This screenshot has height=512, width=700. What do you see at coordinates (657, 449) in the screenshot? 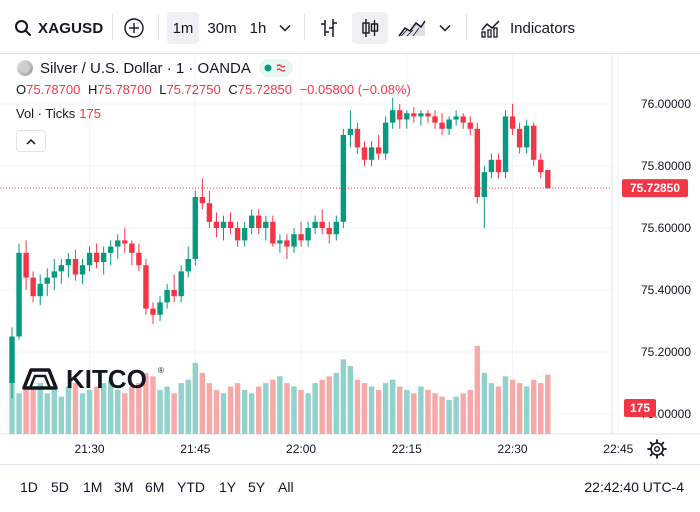
I see `chart-settings-button` at bounding box center [657, 449].